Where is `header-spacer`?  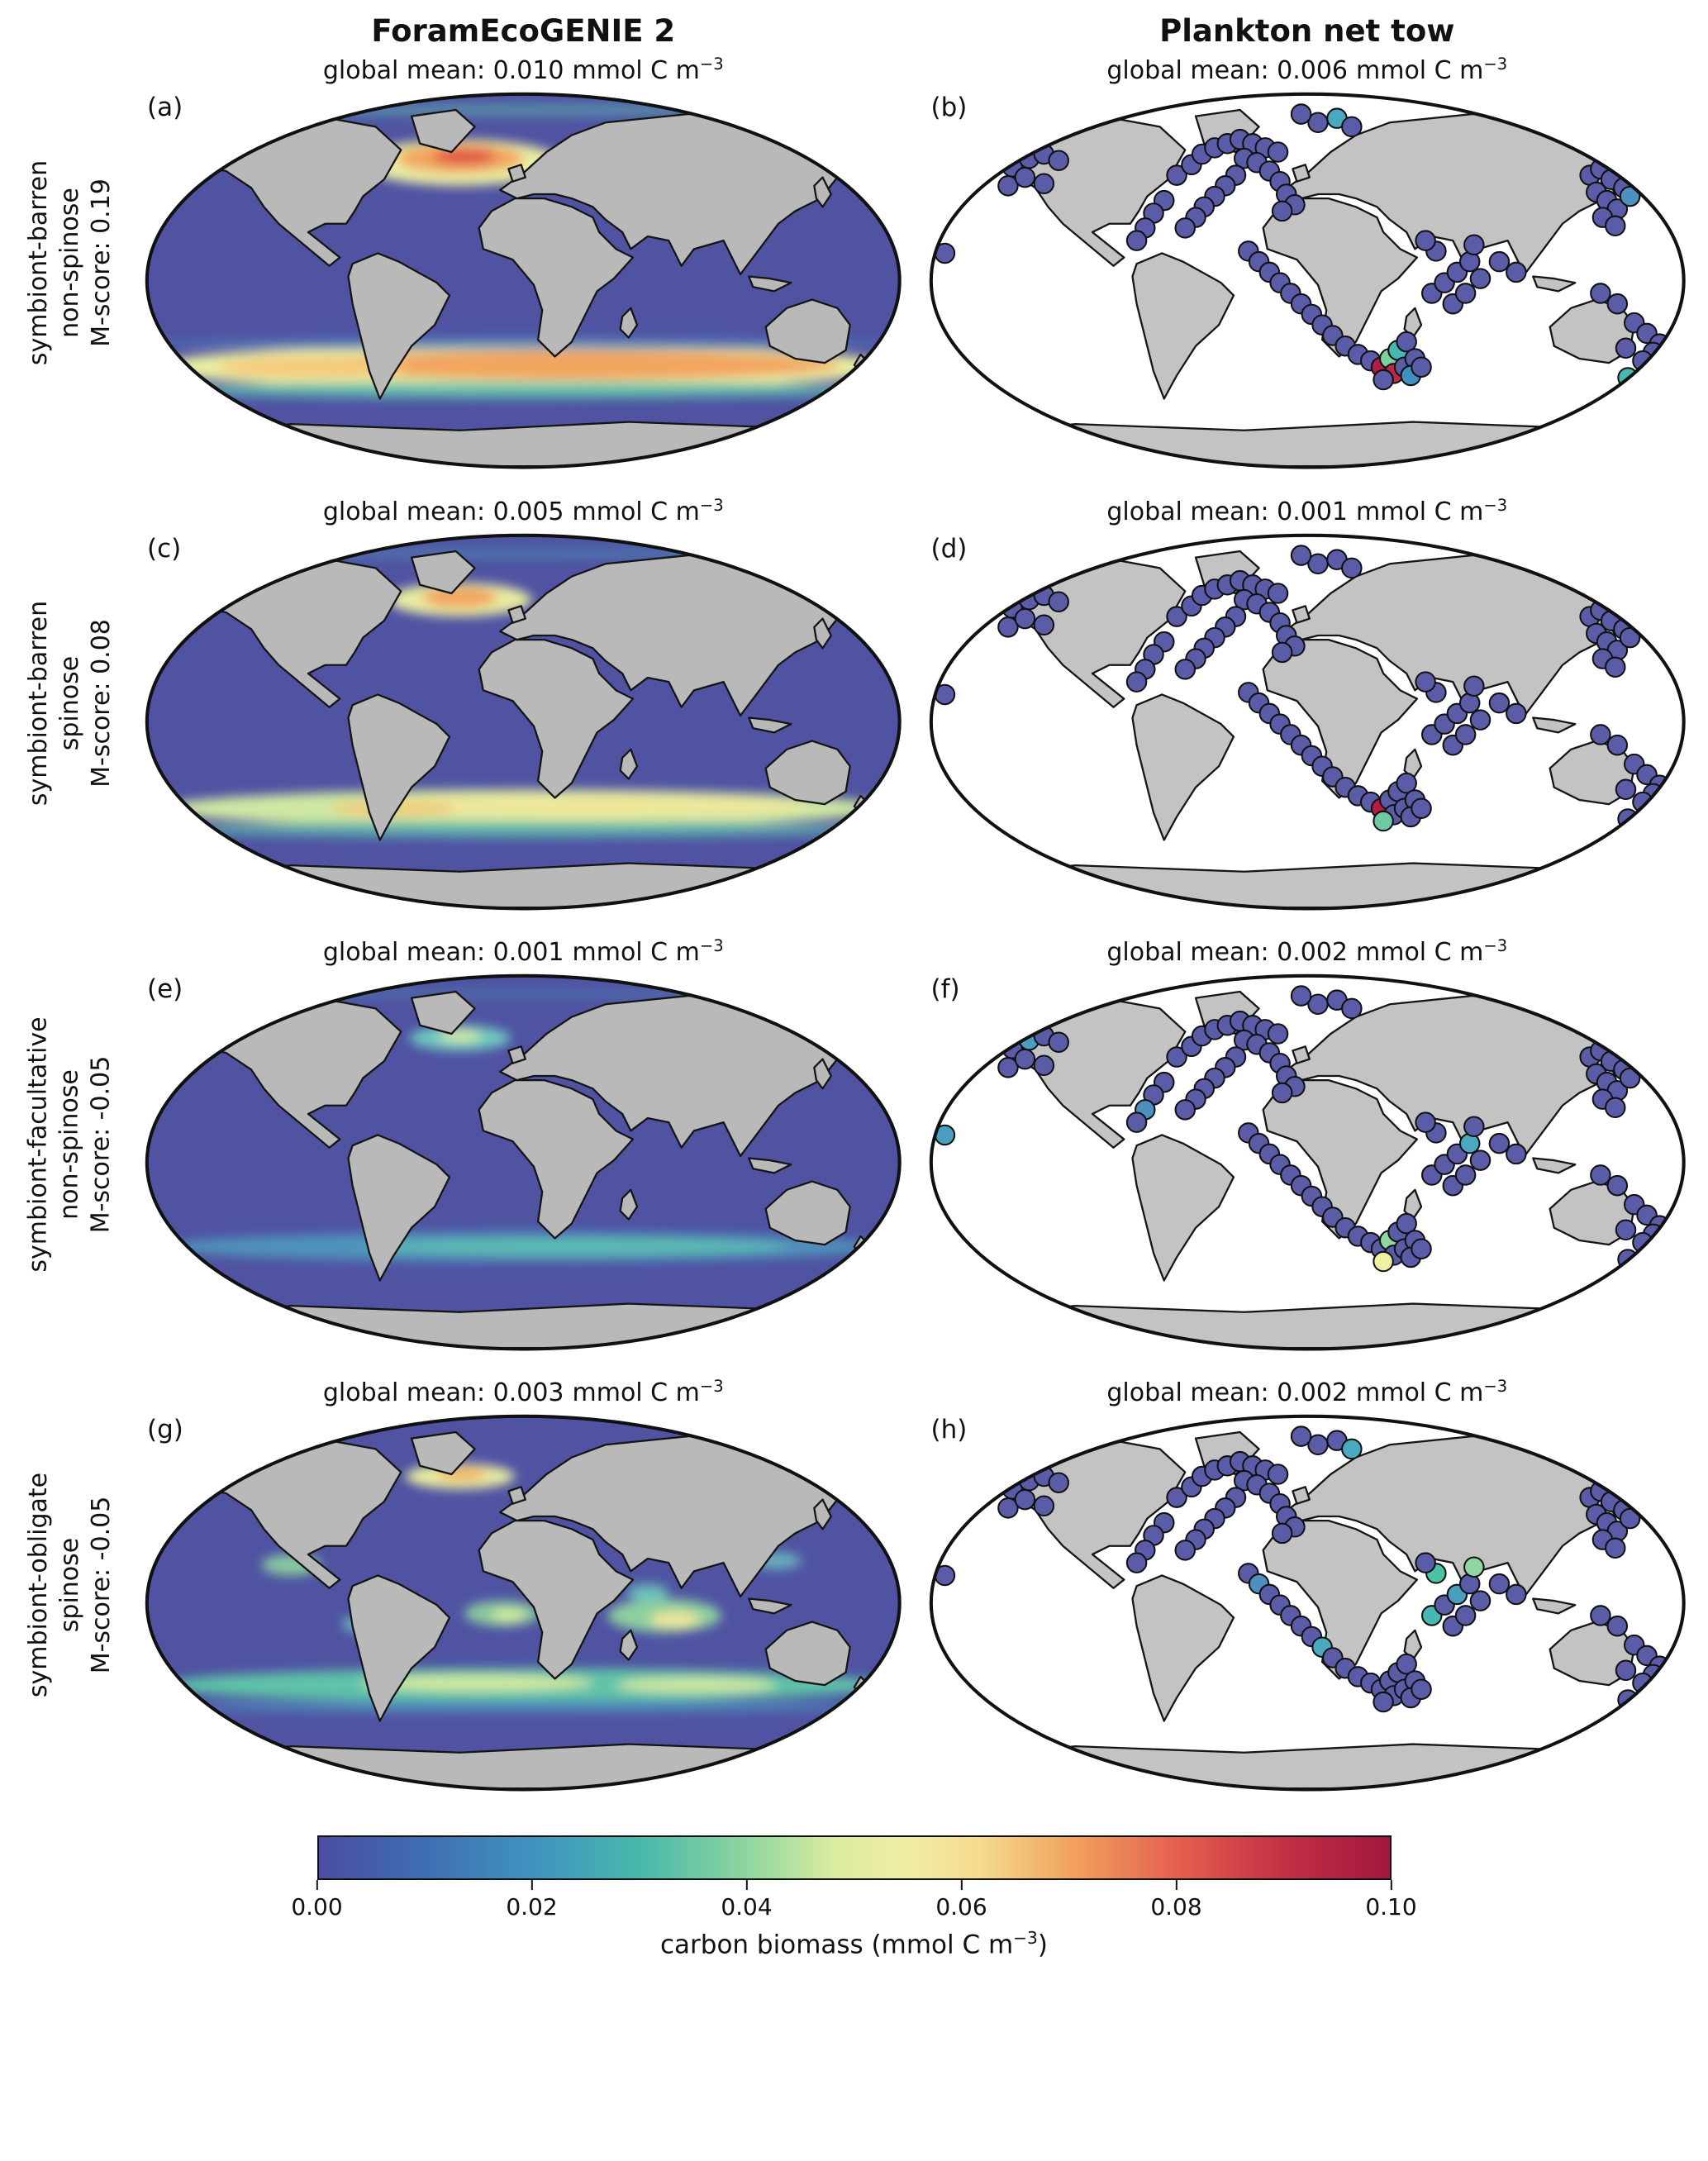
header-spacer is located at coordinates (70, 31).